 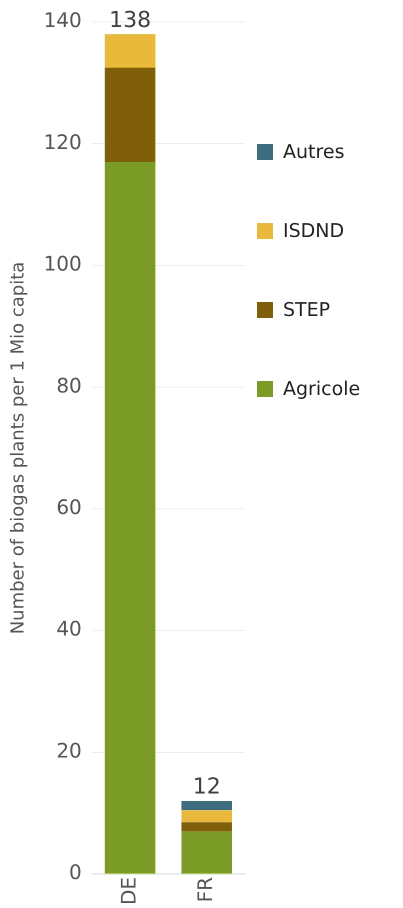 What do you see at coordinates (306, 309) in the screenshot?
I see `legend-label: STEP` at bounding box center [306, 309].